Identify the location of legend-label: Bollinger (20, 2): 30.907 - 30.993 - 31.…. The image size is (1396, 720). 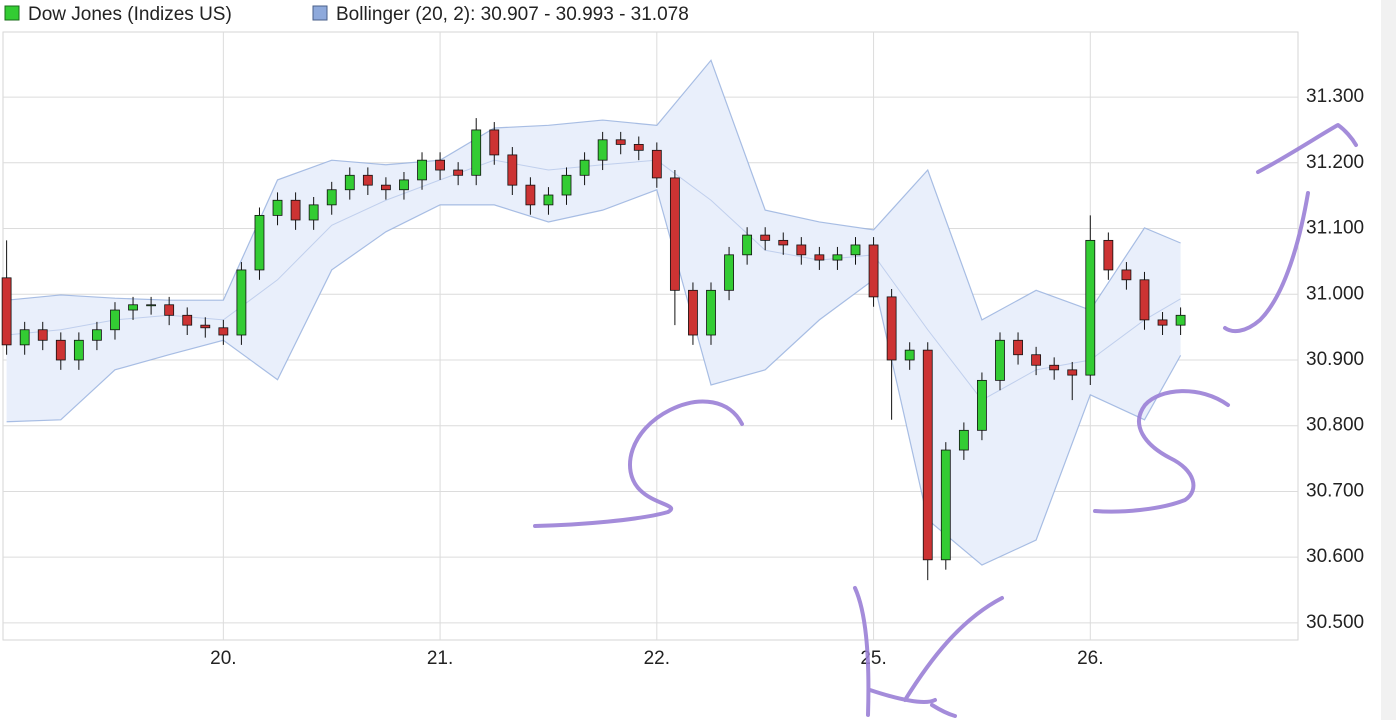
(512, 14).